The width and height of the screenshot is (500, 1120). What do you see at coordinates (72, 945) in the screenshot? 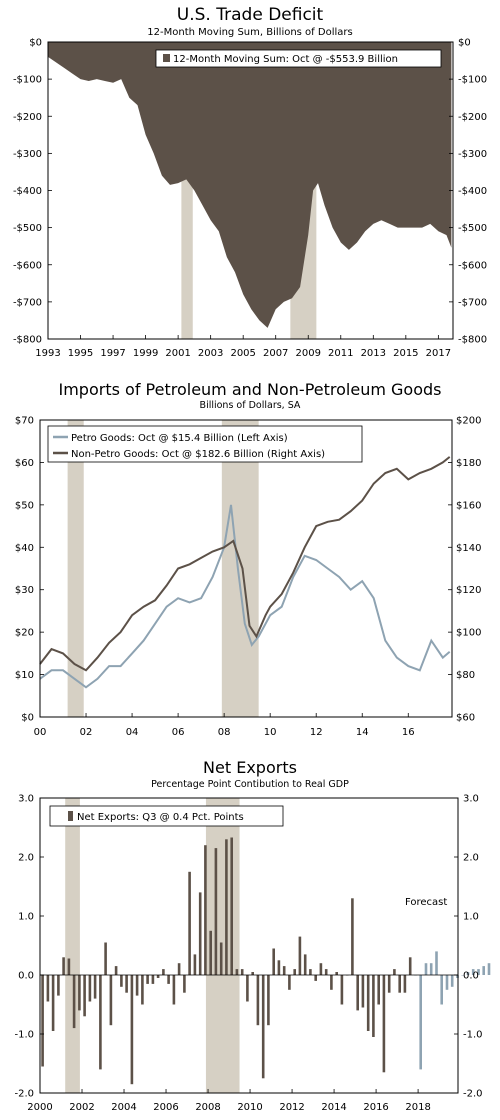
I see `chart3-recession-band` at bounding box center [72, 945].